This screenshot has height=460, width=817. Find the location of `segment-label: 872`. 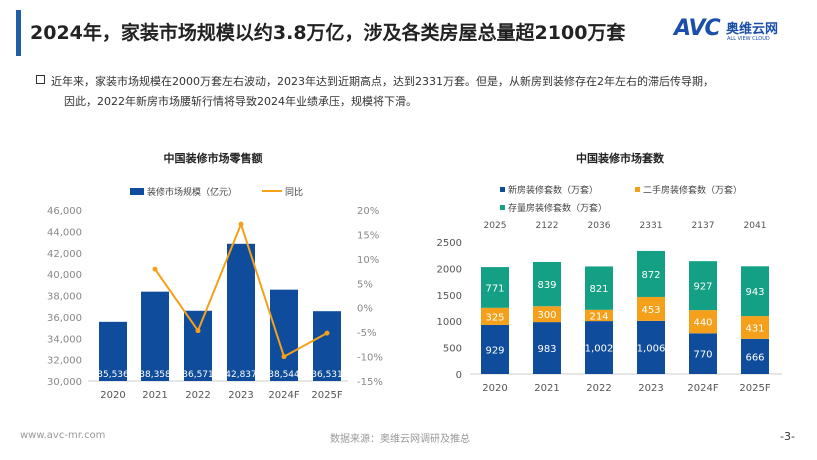

segment-label: 872 is located at coordinates (650, 275).